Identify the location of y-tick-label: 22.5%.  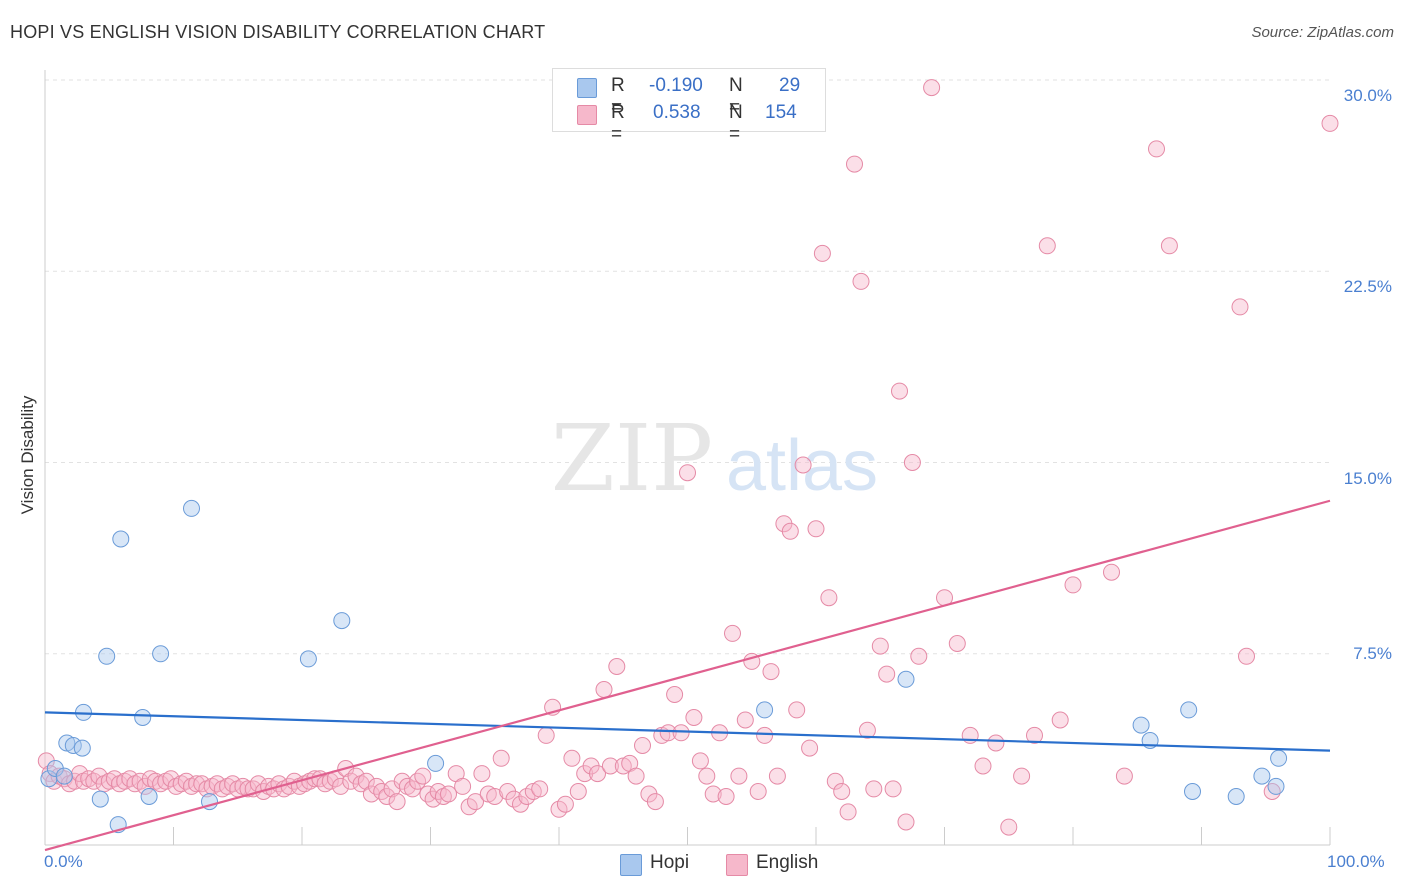
(1367, 286).